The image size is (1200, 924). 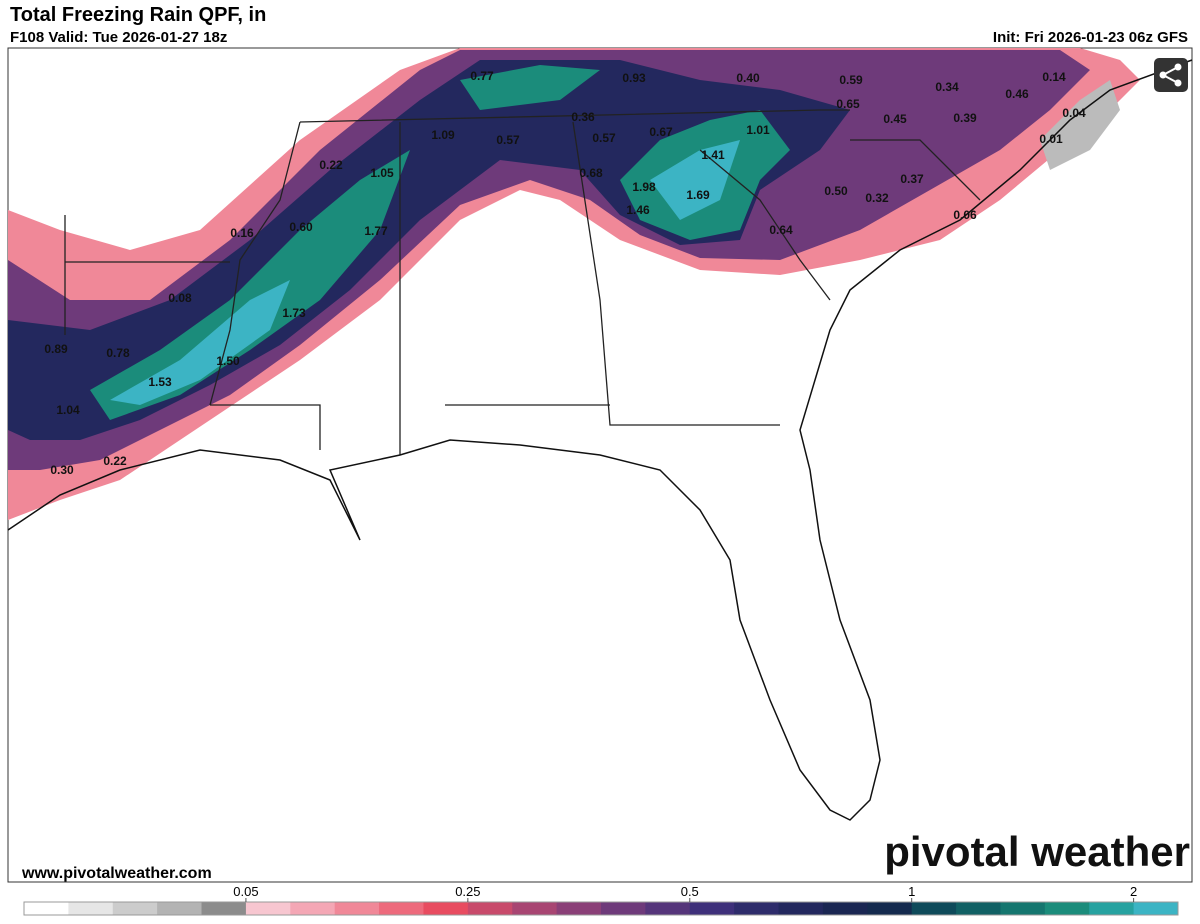 I want to click on qpf-label: 1.01, so click(x=758, y=130).